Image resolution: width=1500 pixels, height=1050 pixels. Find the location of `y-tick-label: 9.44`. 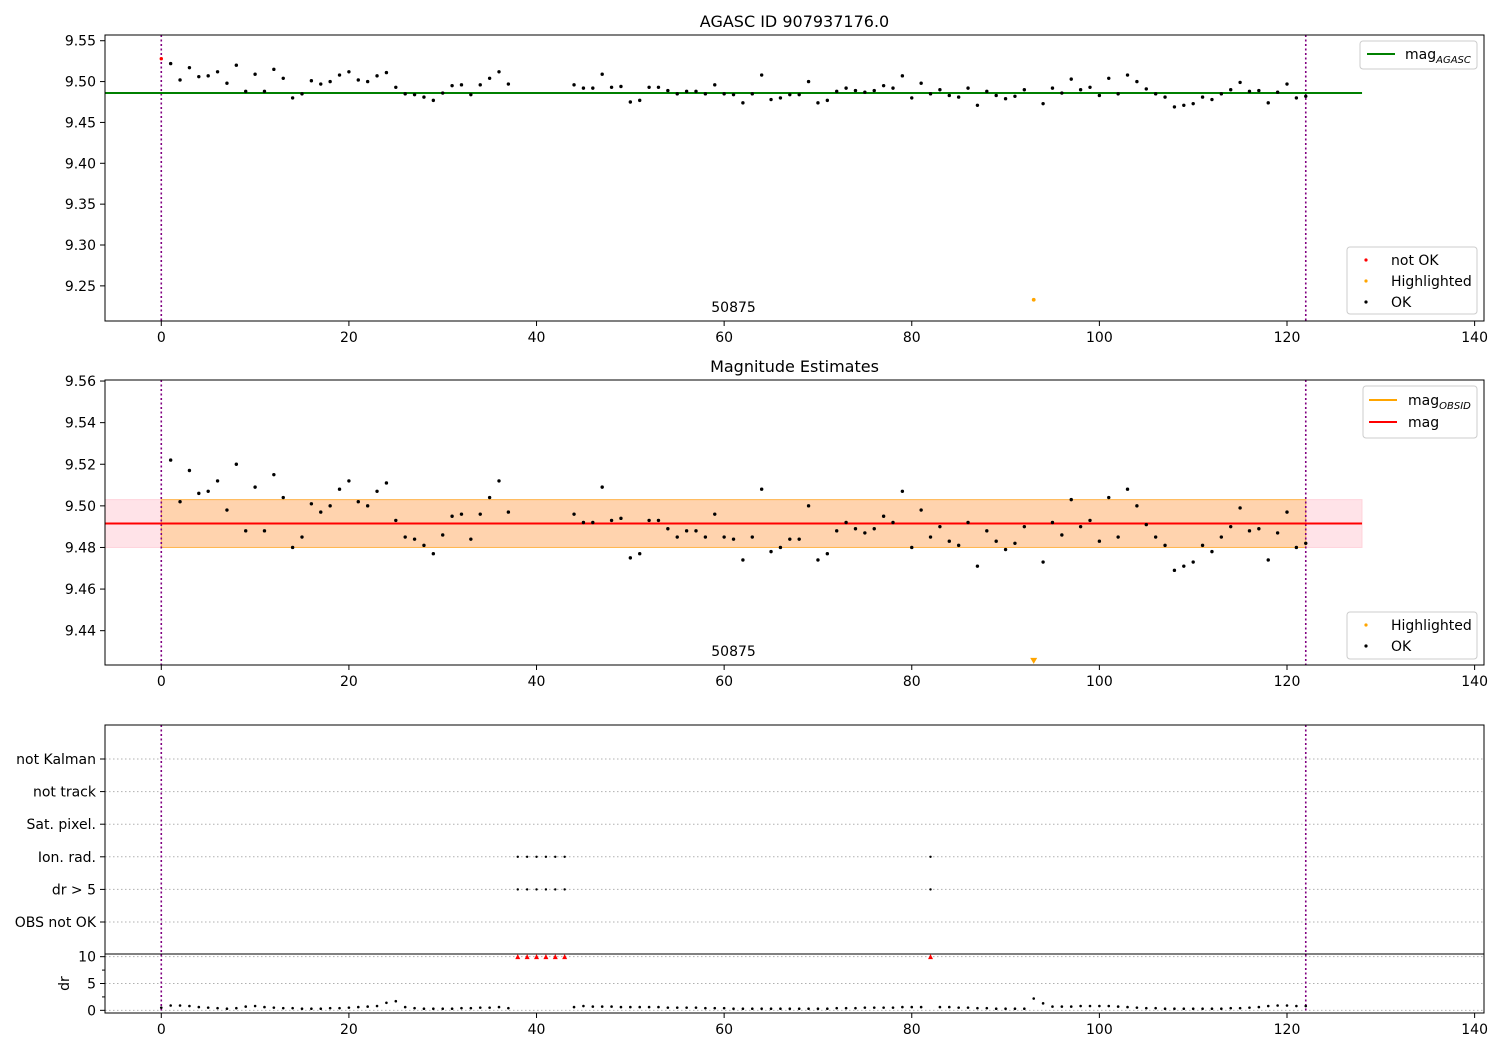

y-tick-label: 9.44 is located at coordinates (80, 632).